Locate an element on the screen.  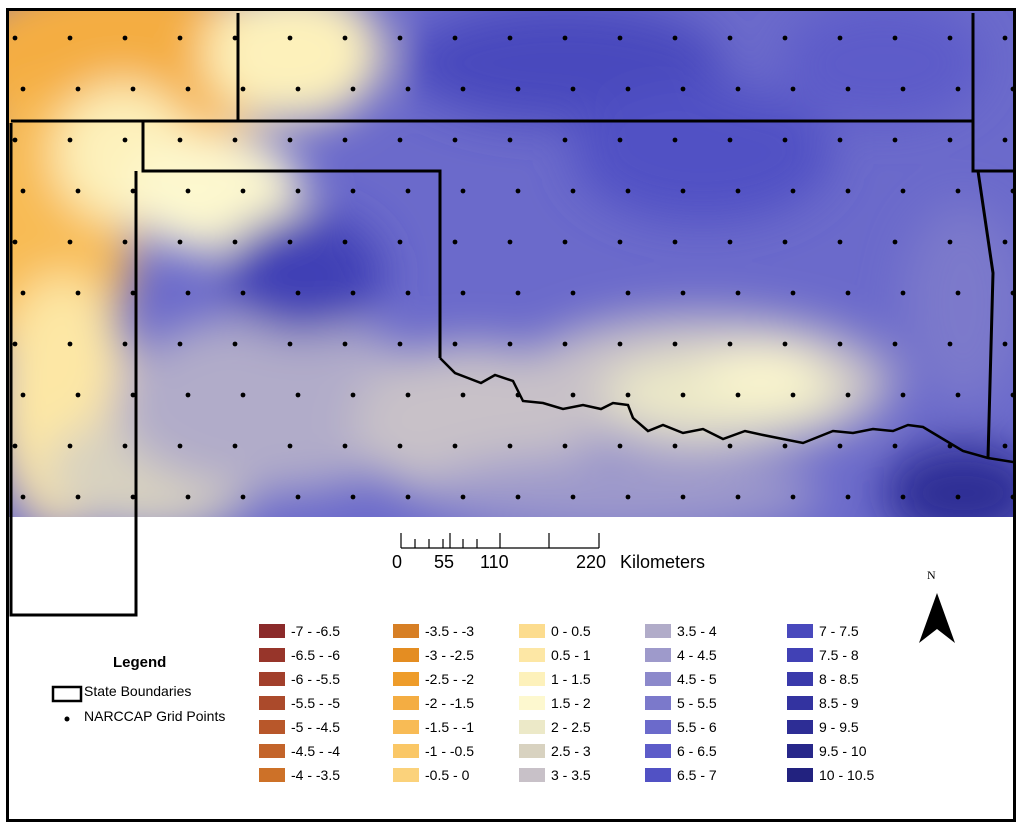
legend-class-item: 8.5 - 9 is located at coordinates (823, 703).